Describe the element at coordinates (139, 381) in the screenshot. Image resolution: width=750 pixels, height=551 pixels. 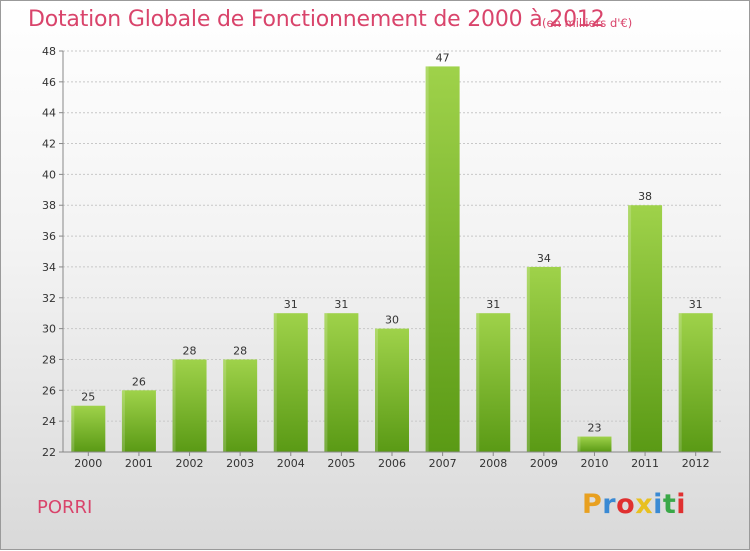
I see `bar-value-label: 26` at that location.